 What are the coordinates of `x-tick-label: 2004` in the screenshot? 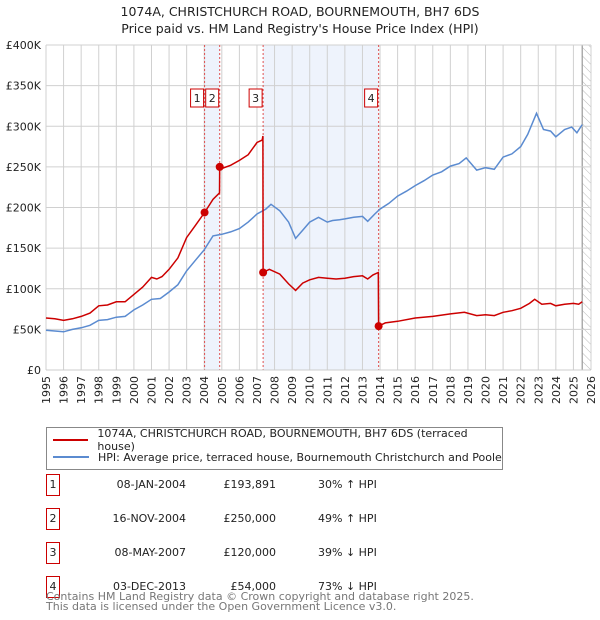 It's located at (204, 390).